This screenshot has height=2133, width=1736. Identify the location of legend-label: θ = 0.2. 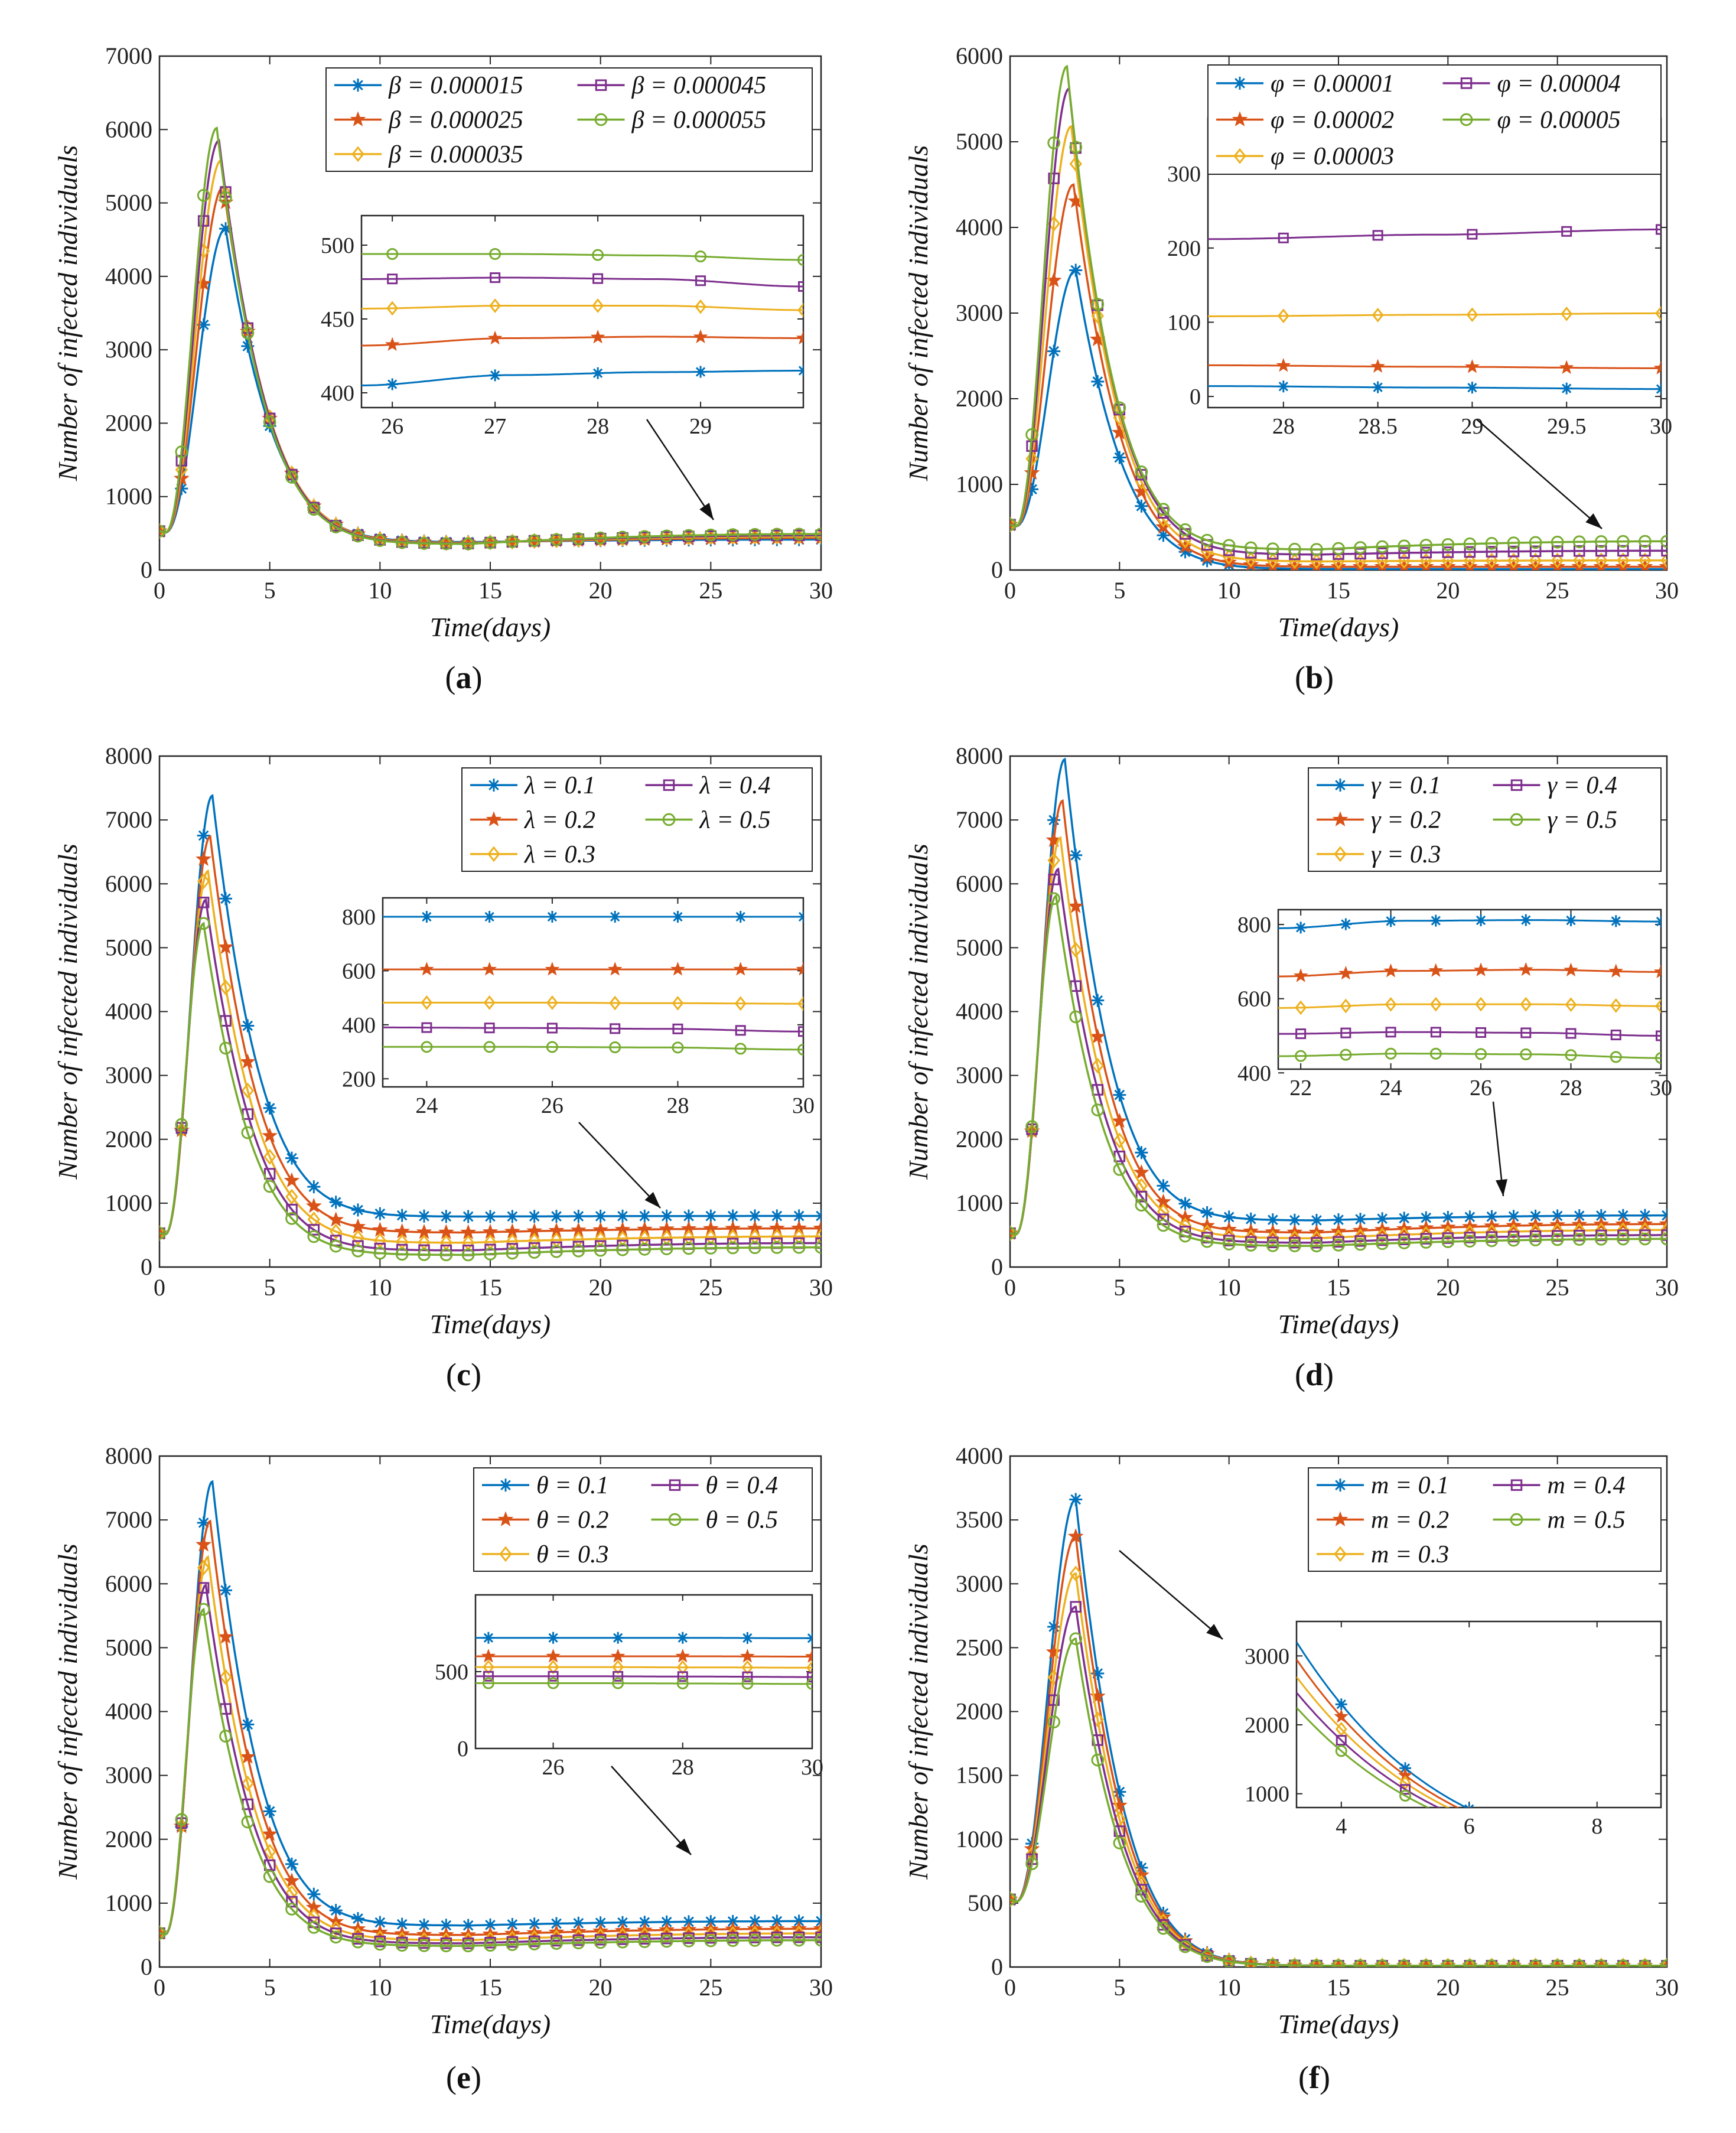
(572, 1520).